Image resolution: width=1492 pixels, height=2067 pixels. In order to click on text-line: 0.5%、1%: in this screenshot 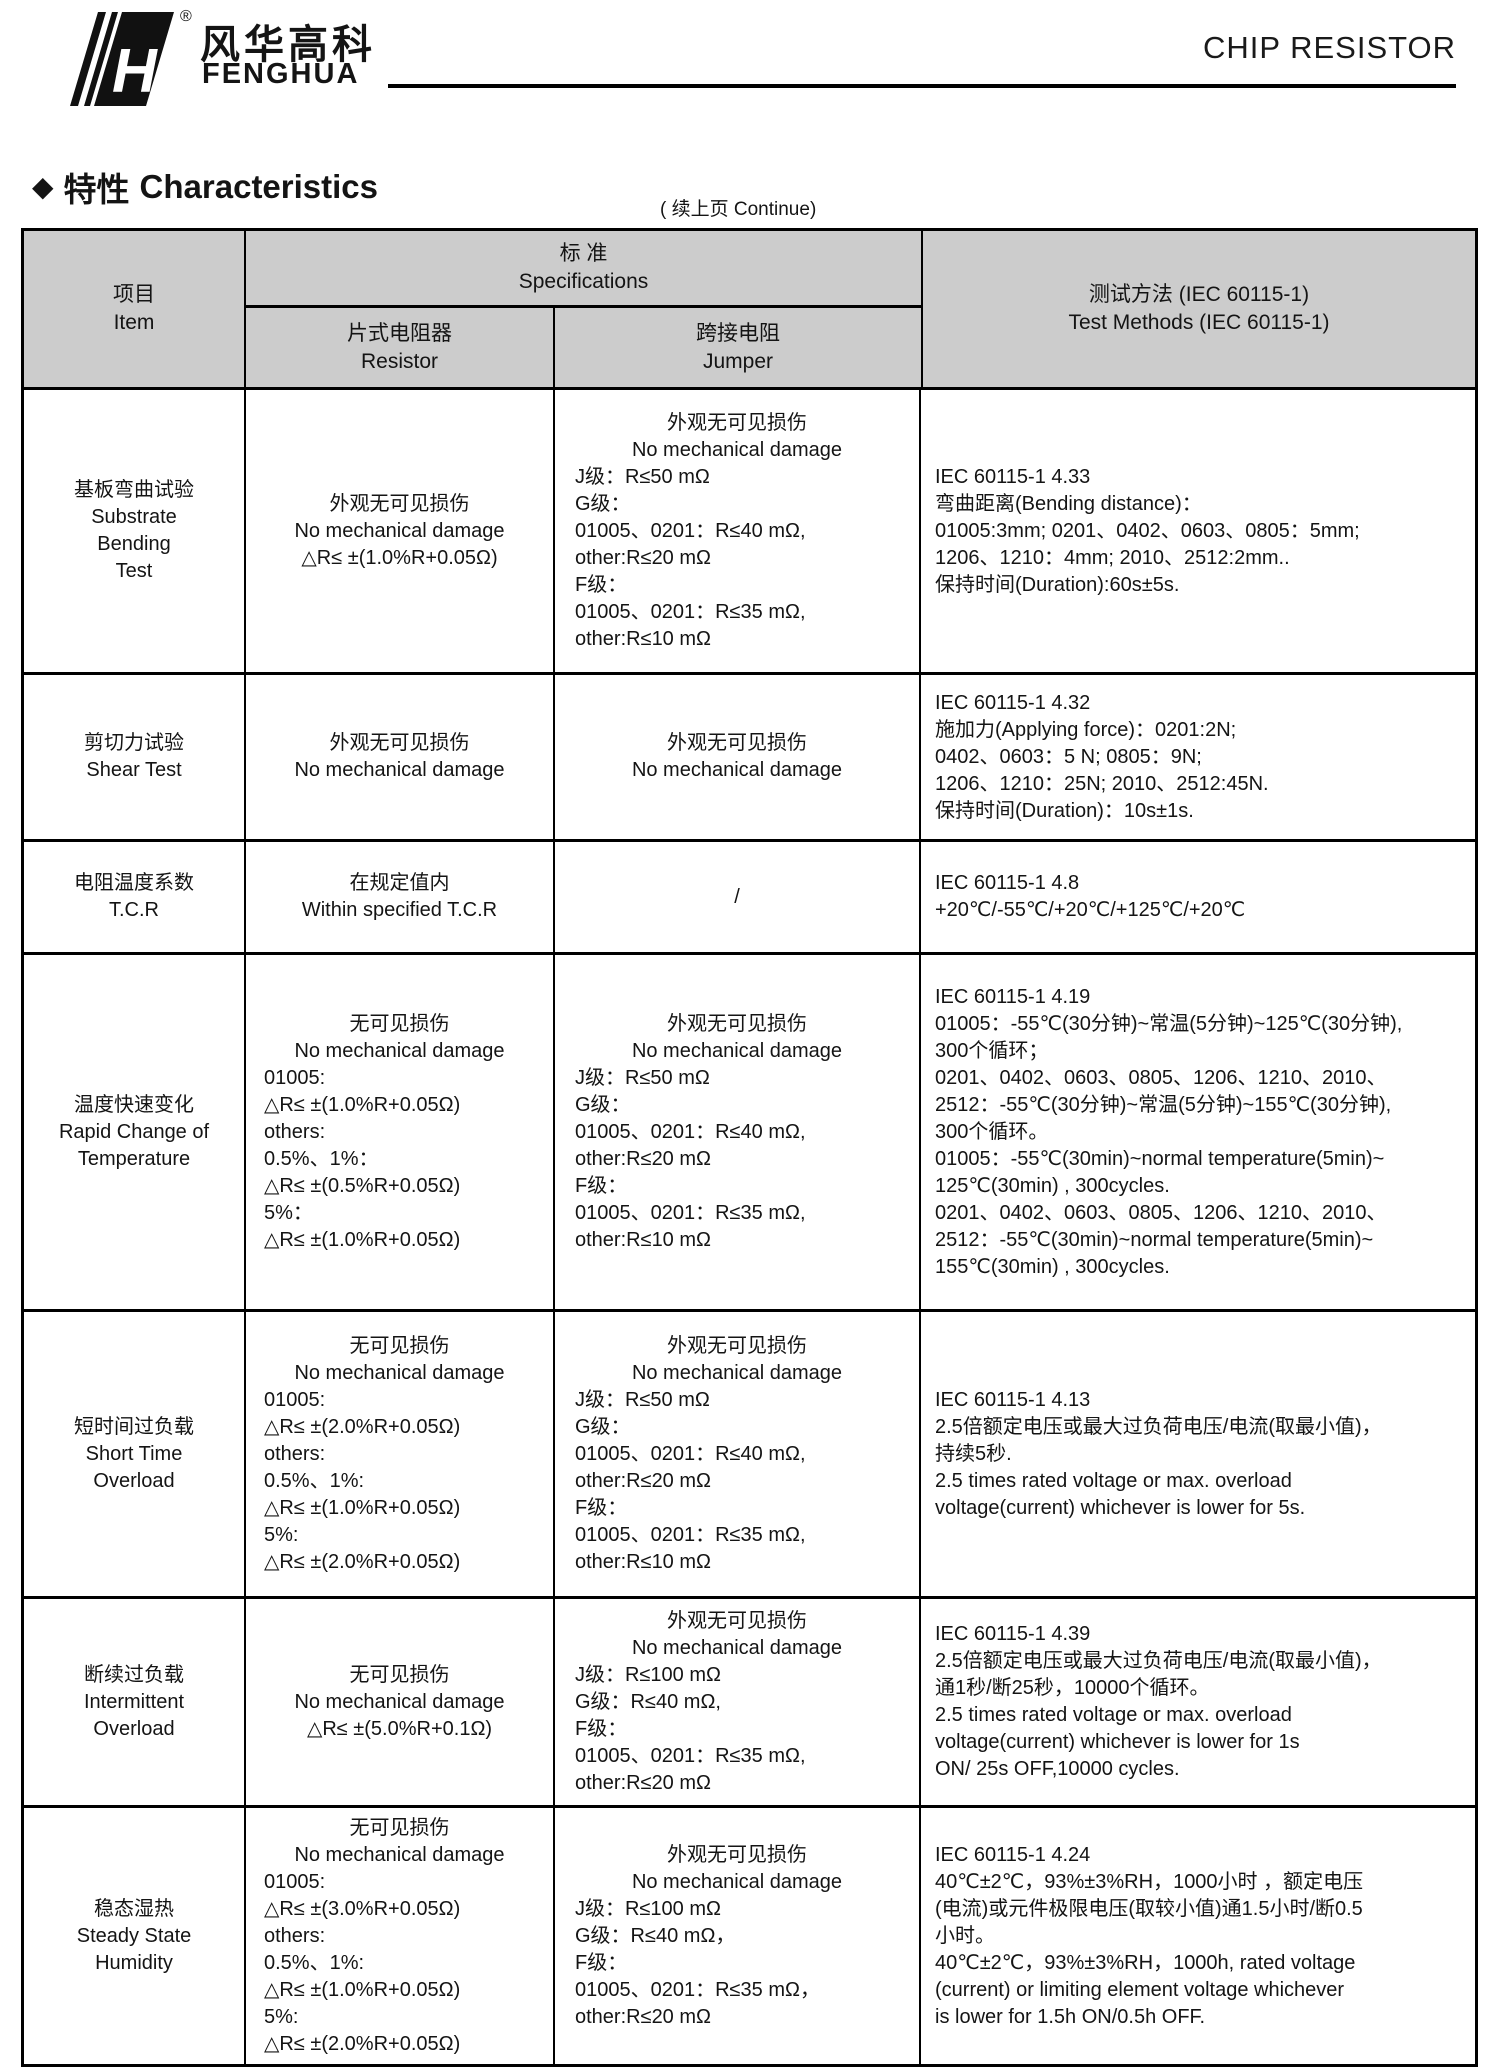, I will do `click(314, 1480)`.